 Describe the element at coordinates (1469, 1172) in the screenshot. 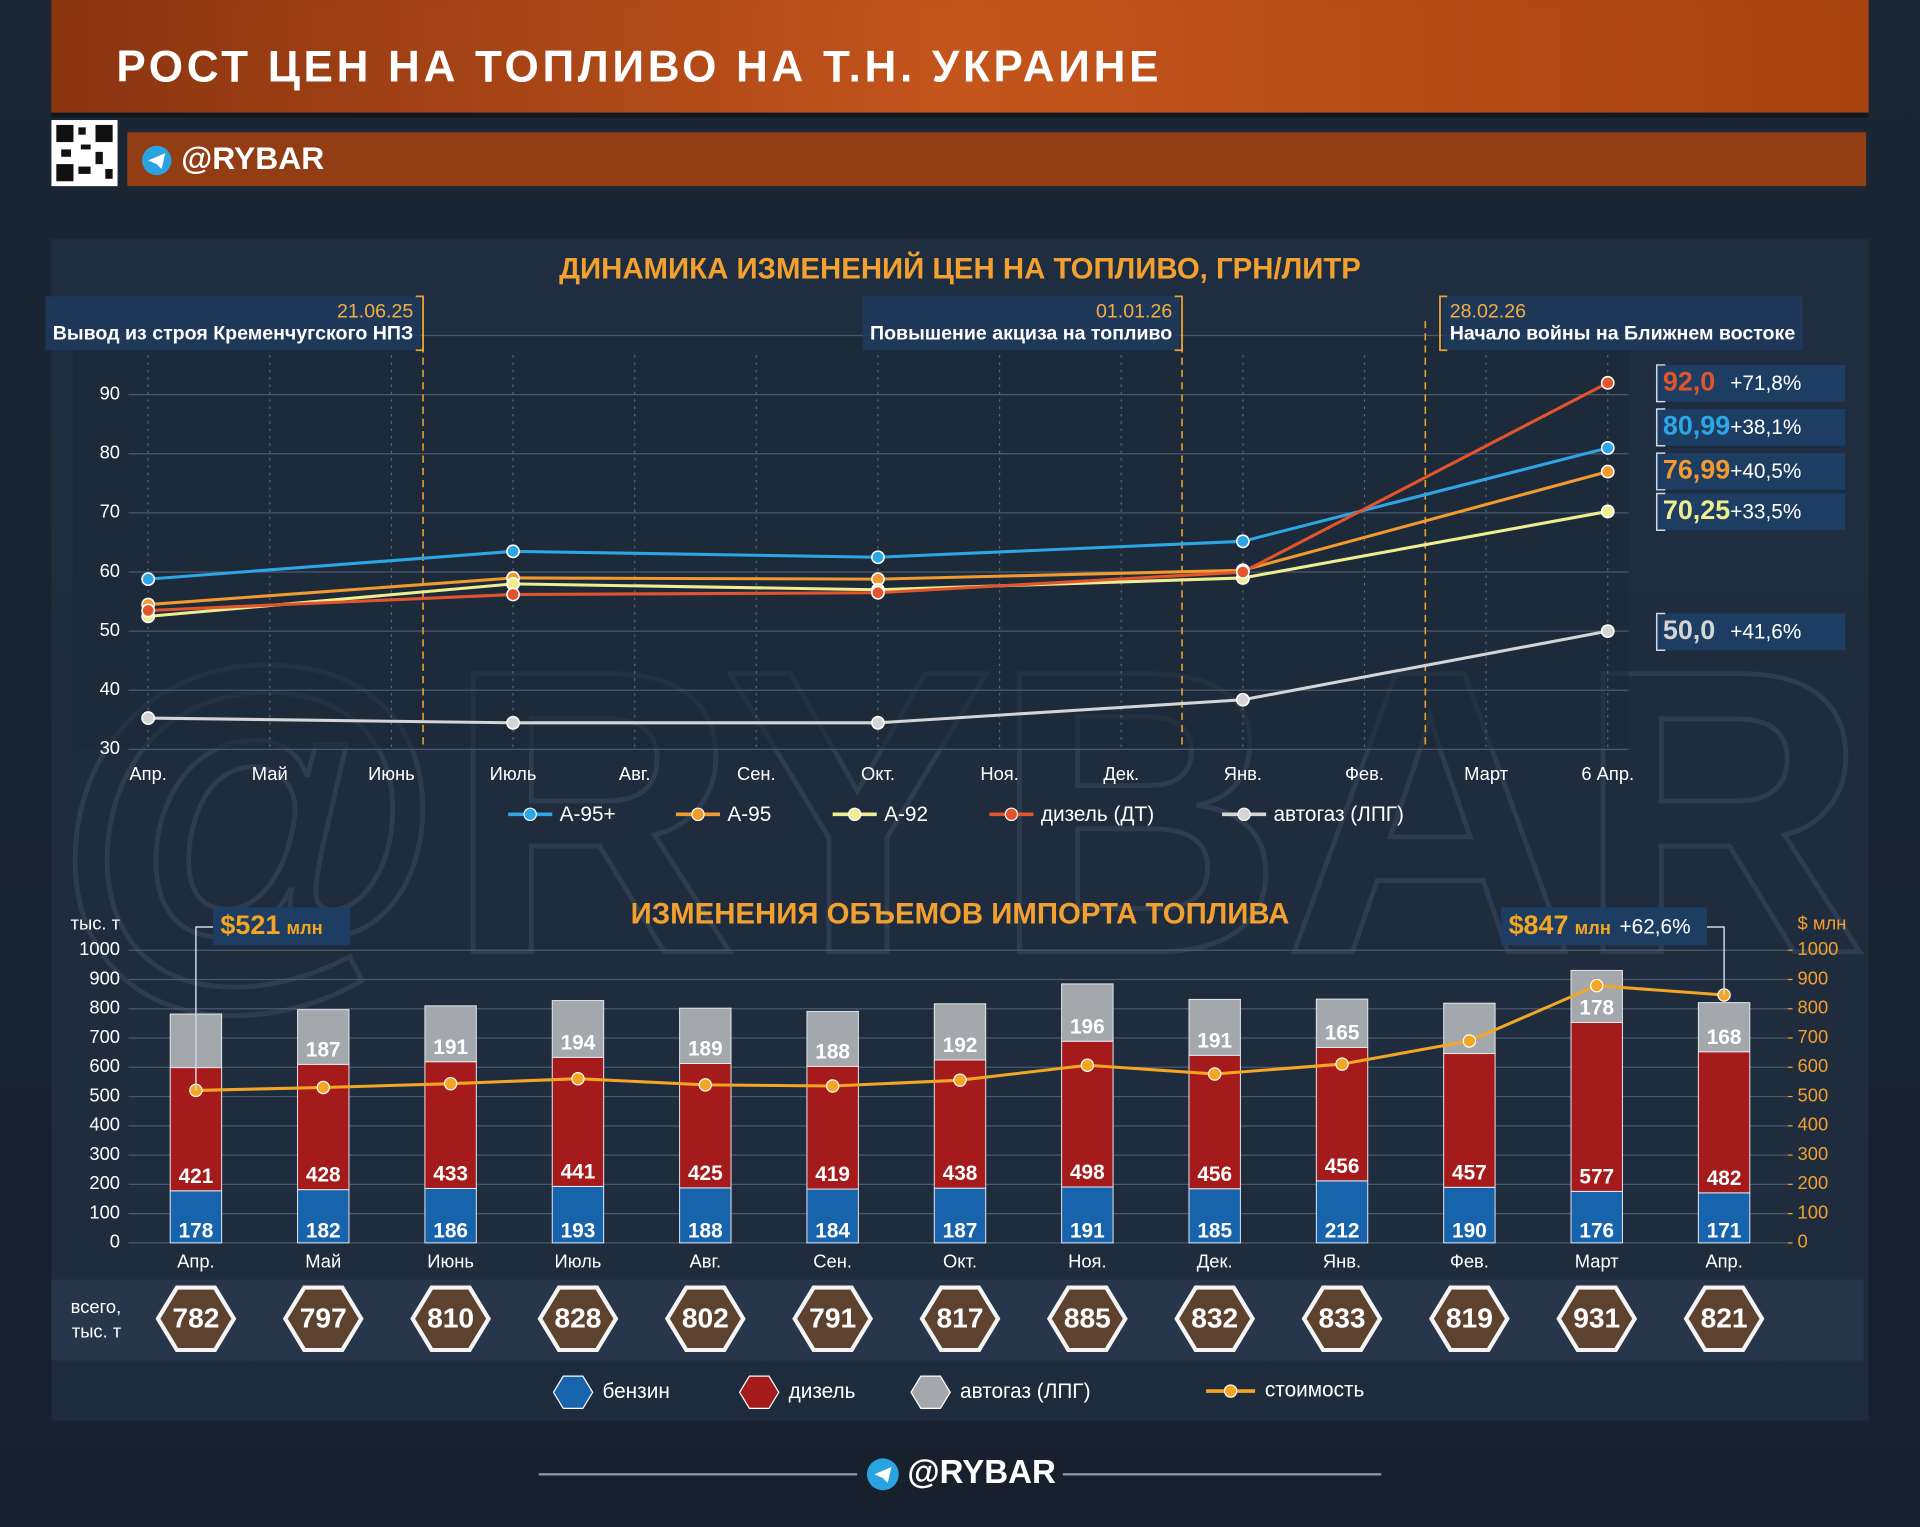

I see `bar-value-label: 457` at that location.